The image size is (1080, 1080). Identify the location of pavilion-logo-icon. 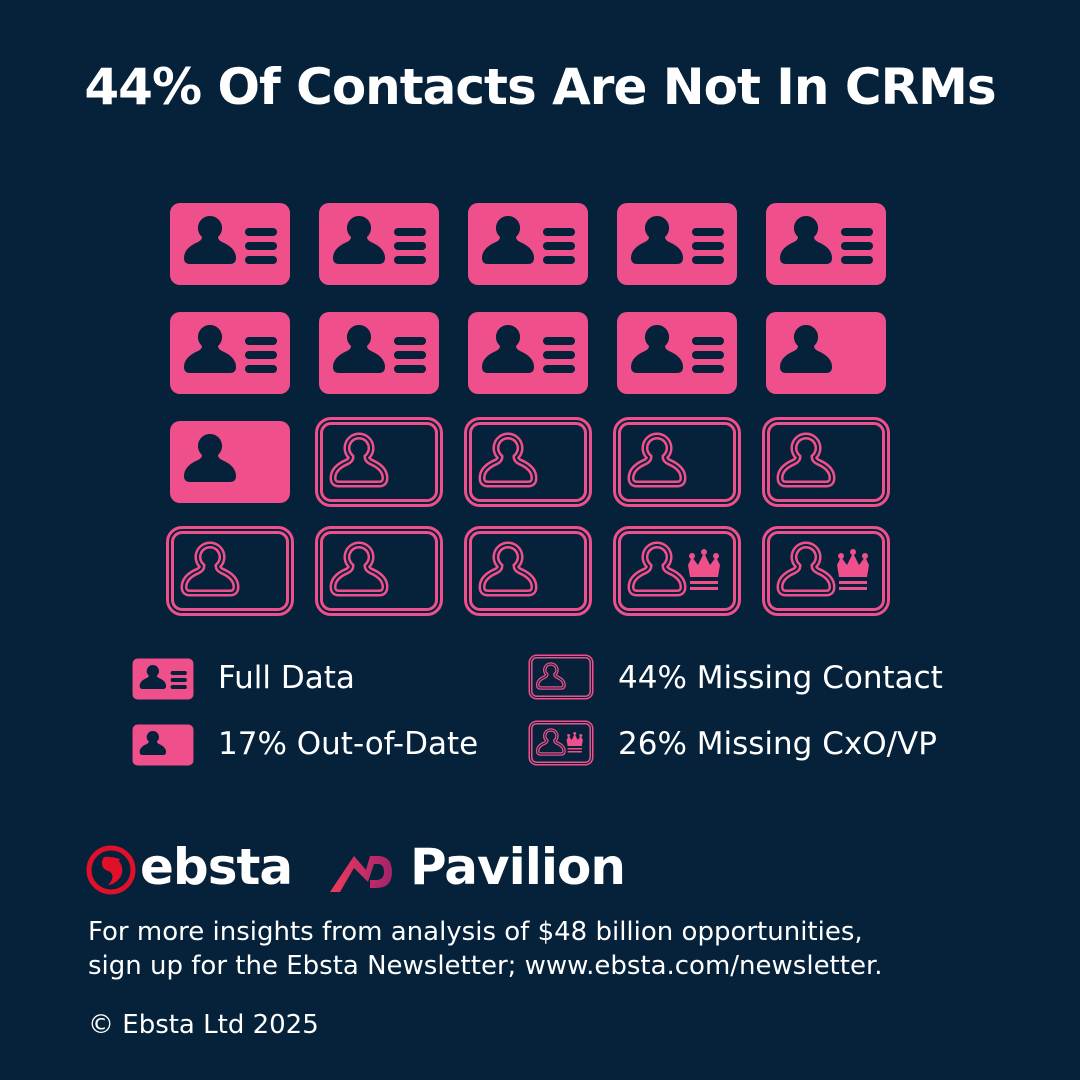
(370, 871).